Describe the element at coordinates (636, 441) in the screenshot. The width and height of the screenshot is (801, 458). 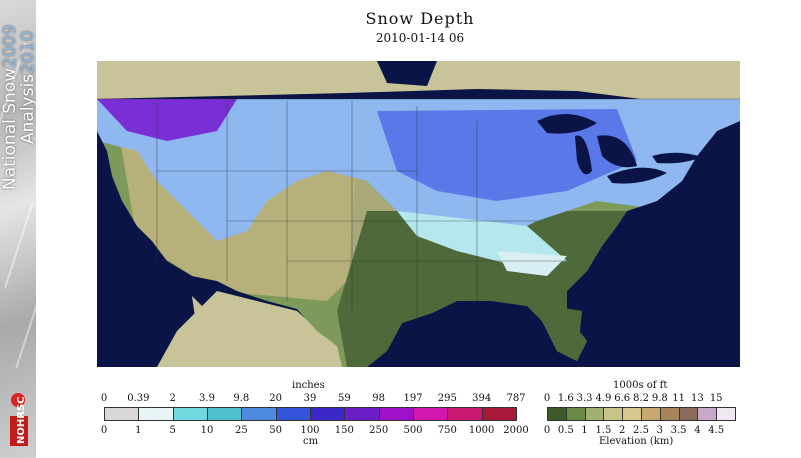
I see `km-unit-label: Elevation (km)` at that location.